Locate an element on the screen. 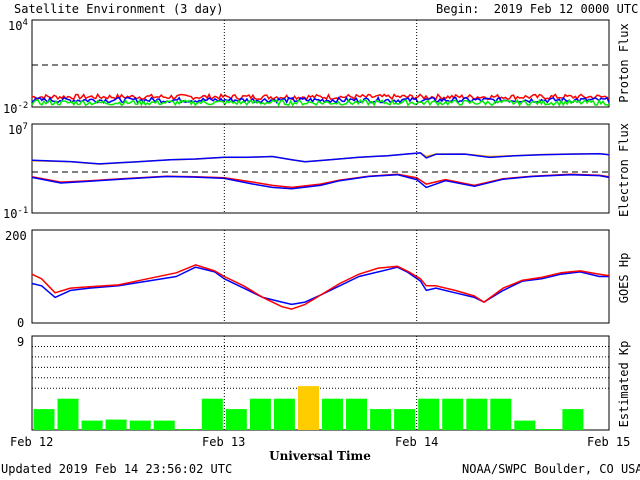  electron-series-1-blue is located at coordinates (320, 158).